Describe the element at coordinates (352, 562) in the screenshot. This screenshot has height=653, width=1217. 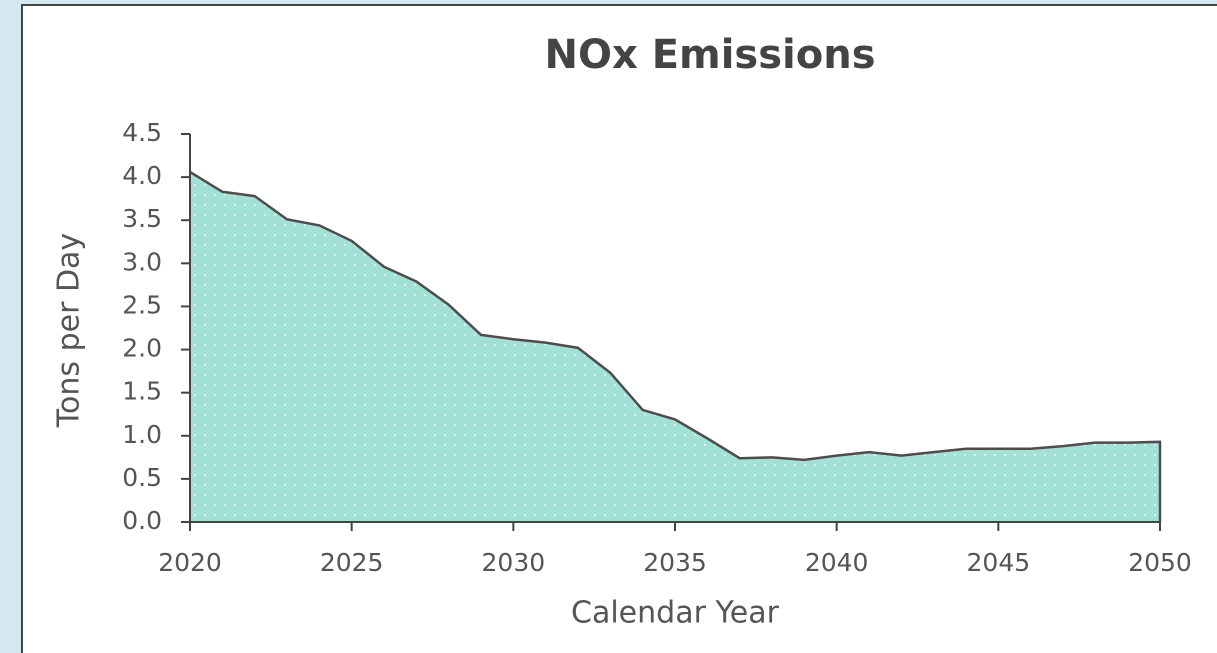
I see `x-tick-label: 2025` at that location.